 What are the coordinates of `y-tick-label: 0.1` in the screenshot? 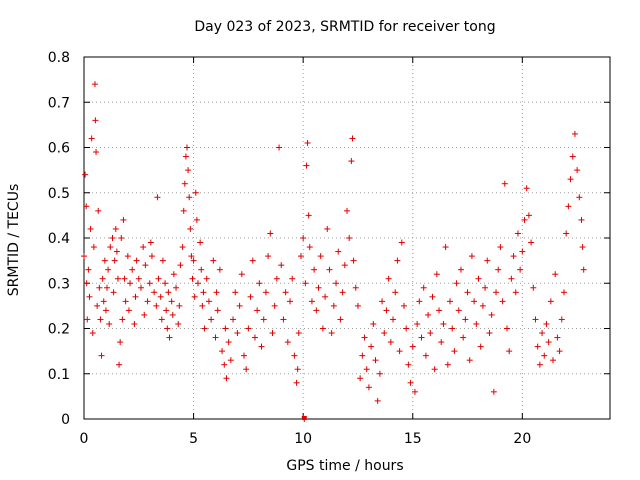 It's located at (59, 375).